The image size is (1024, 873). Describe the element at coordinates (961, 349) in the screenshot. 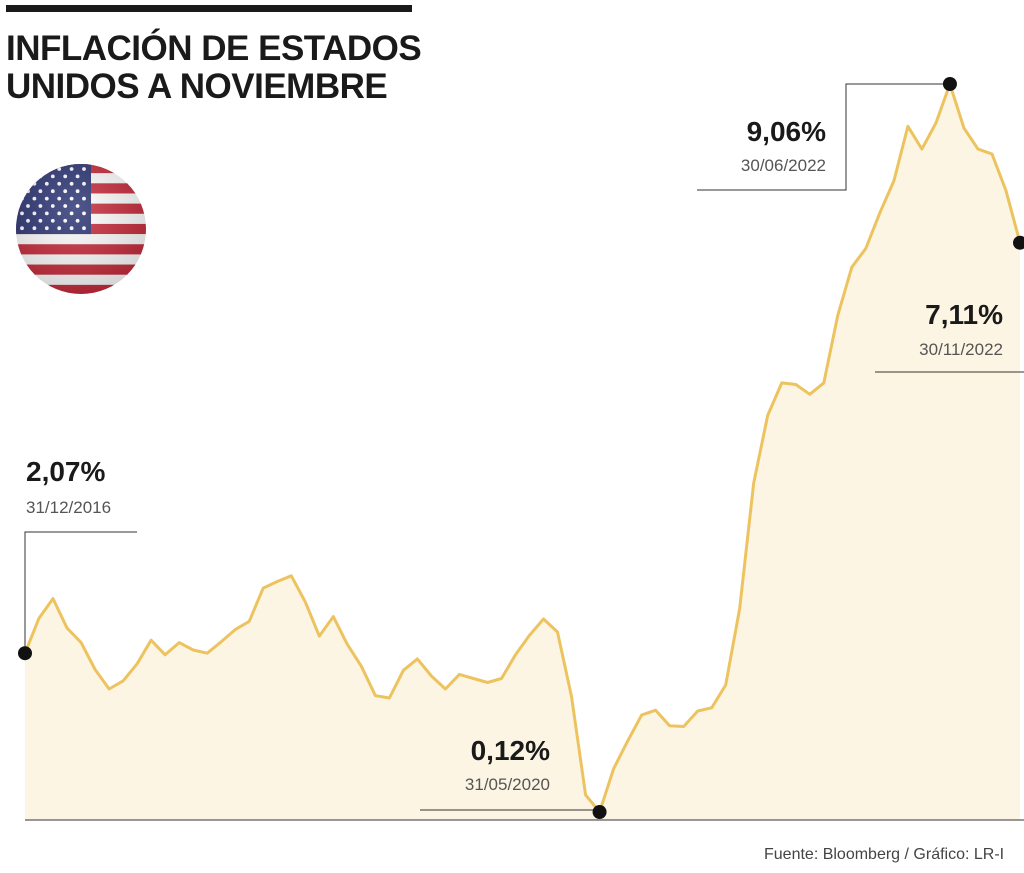

I see `label-date-nov2022: 30/11/2022` at that location.